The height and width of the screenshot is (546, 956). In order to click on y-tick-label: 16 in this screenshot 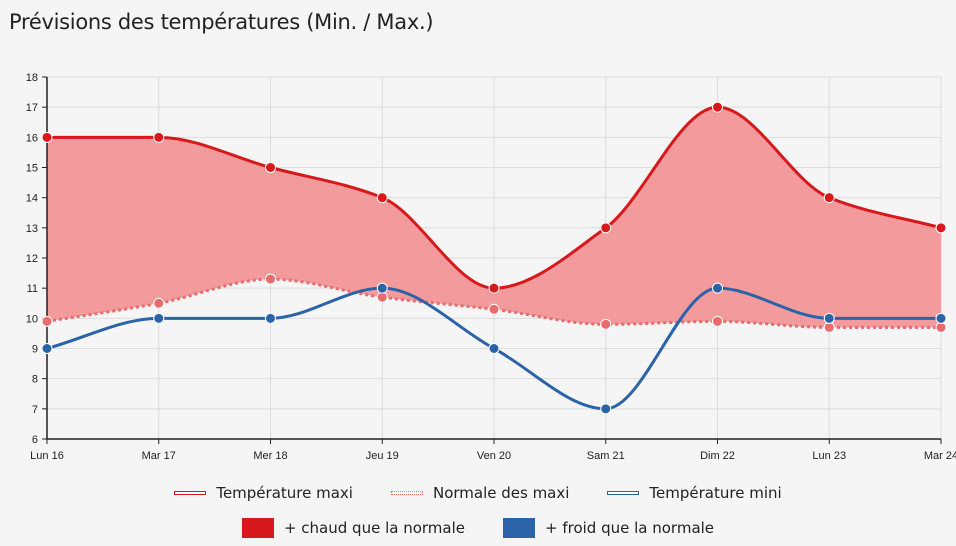, I will do `click(32, 138)`.